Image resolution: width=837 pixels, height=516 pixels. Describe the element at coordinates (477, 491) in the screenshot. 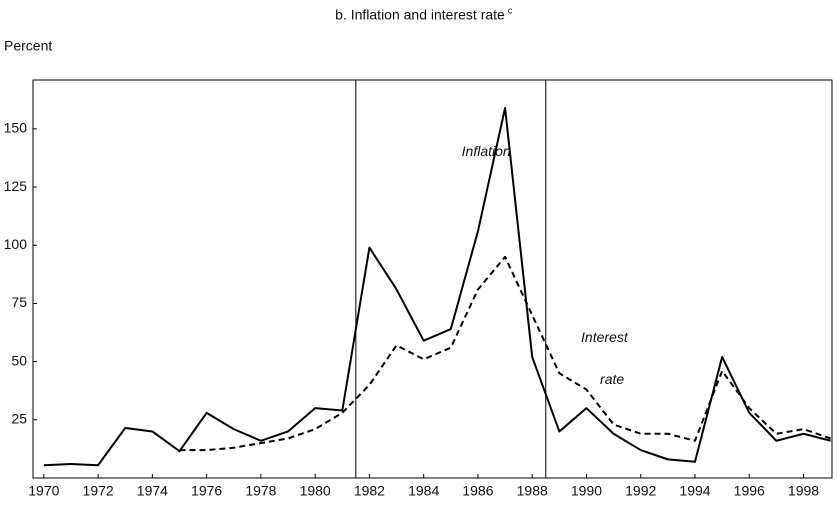

I see `x-tick-label: 1986` at that location.